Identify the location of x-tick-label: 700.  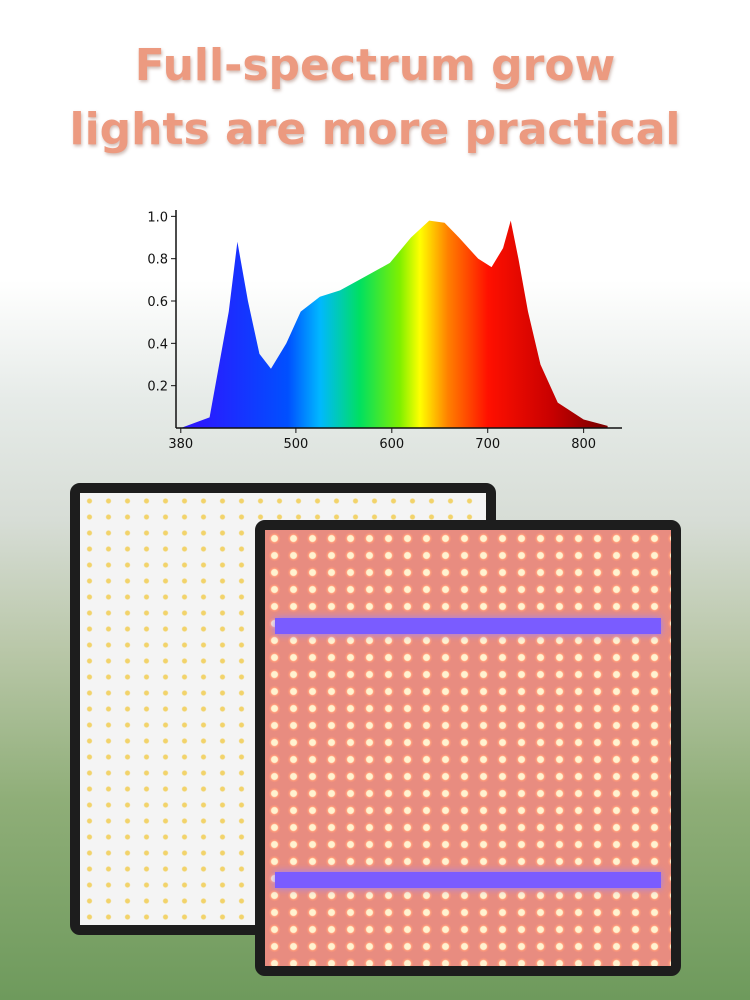
(487, 444).